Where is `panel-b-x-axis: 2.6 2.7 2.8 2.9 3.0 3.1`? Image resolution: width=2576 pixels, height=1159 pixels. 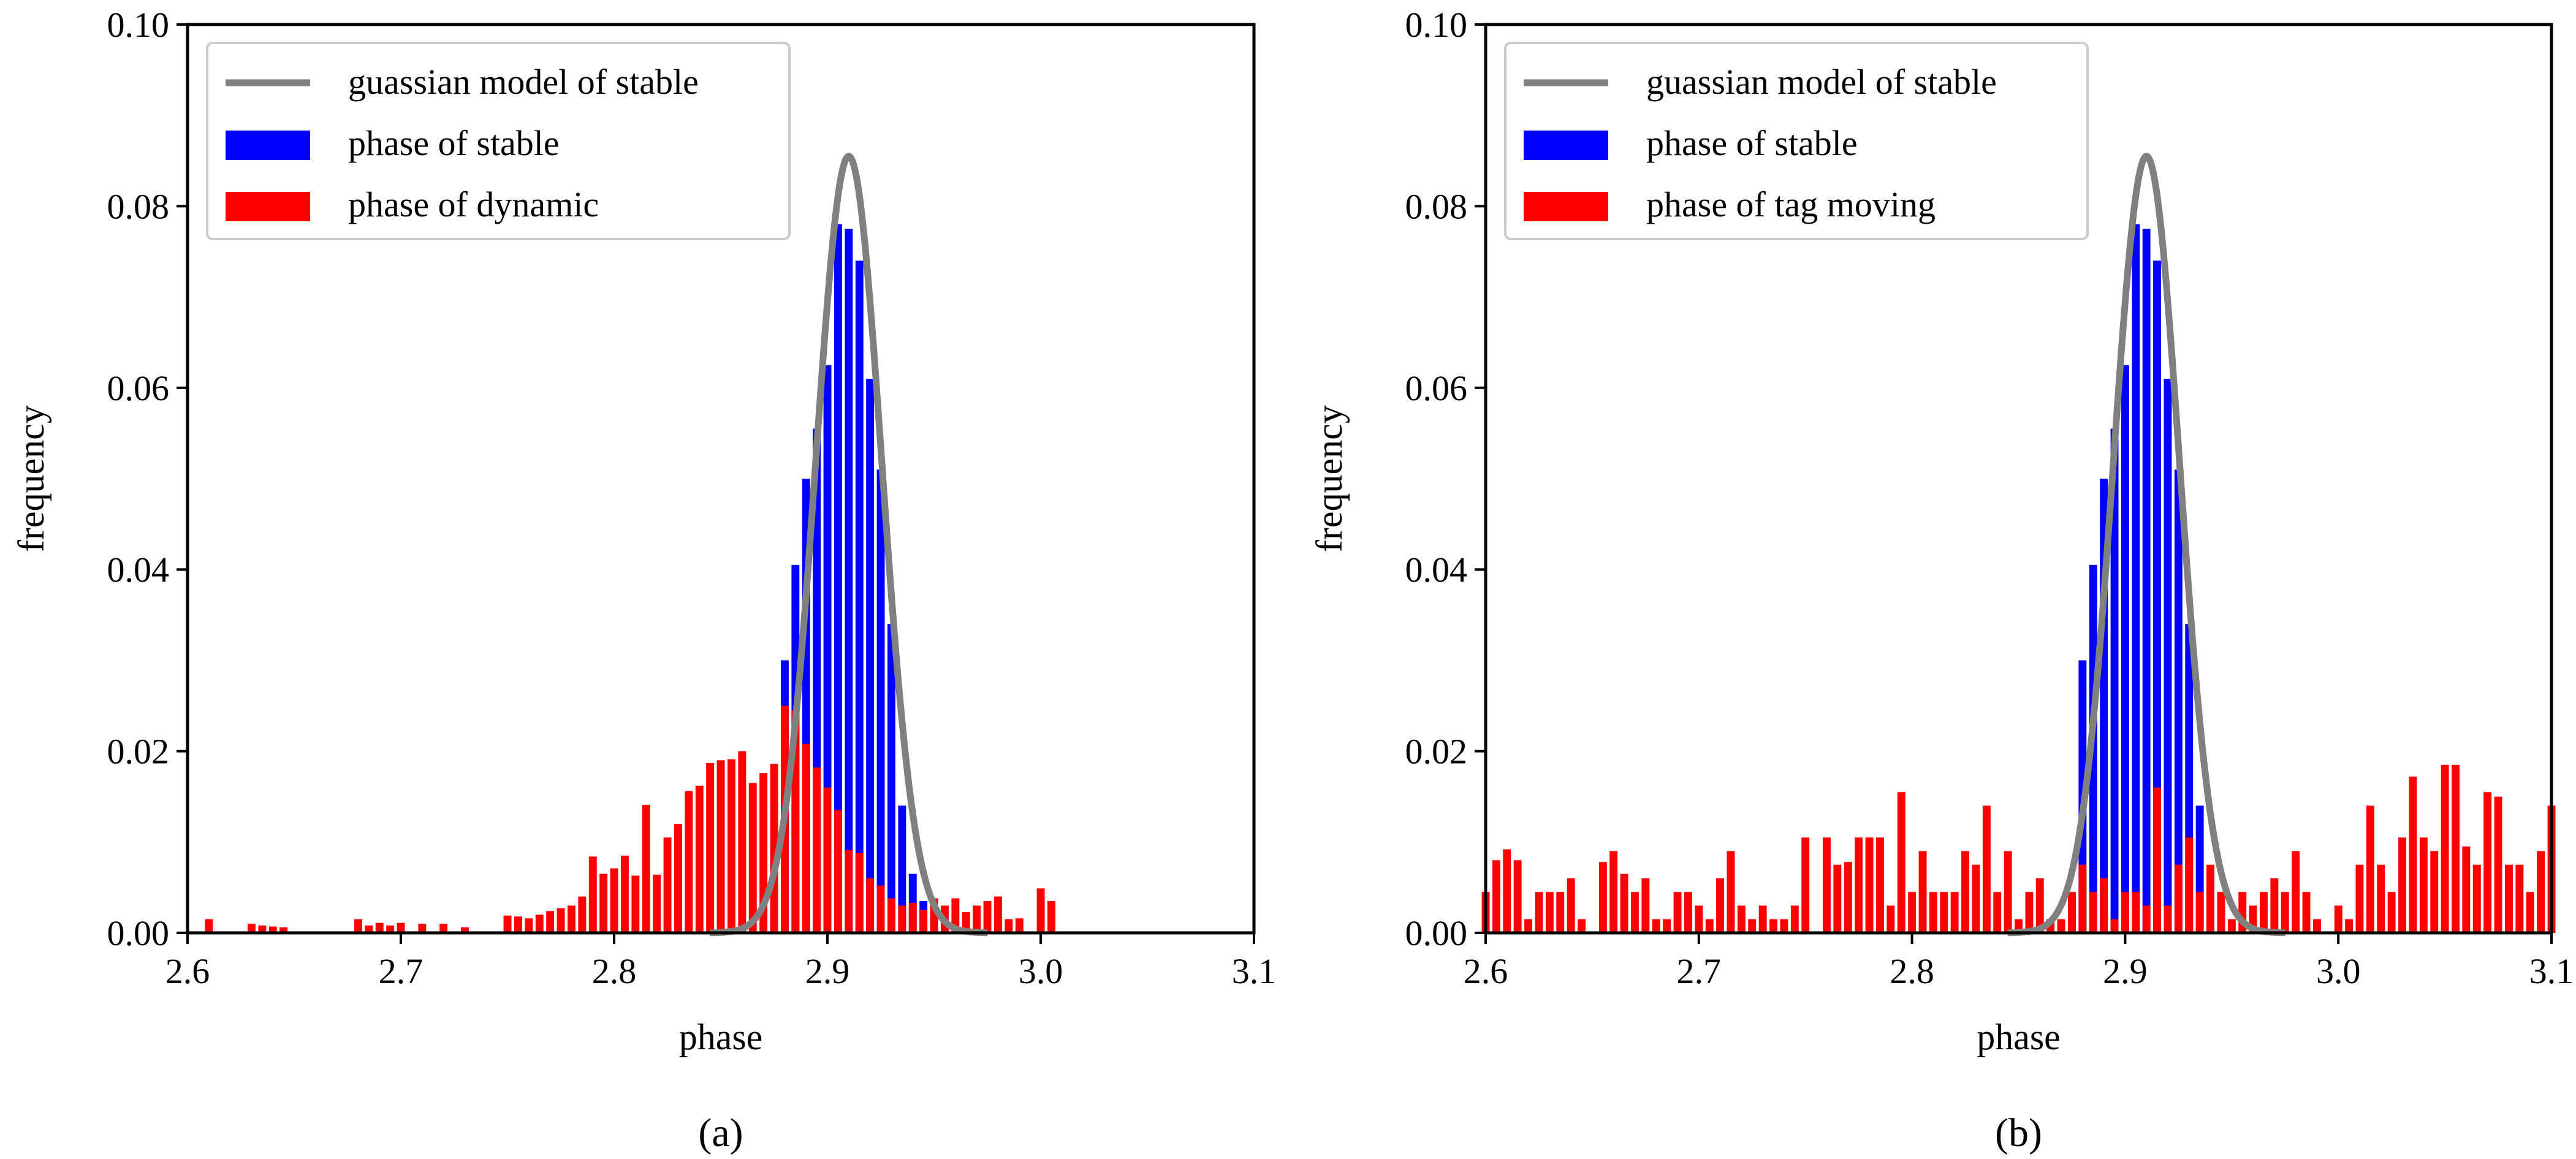
panel-b-x-axis: 2.6 2.7 2.8 2.9 3.0 3.1 is located at coordinates (2019, 962).